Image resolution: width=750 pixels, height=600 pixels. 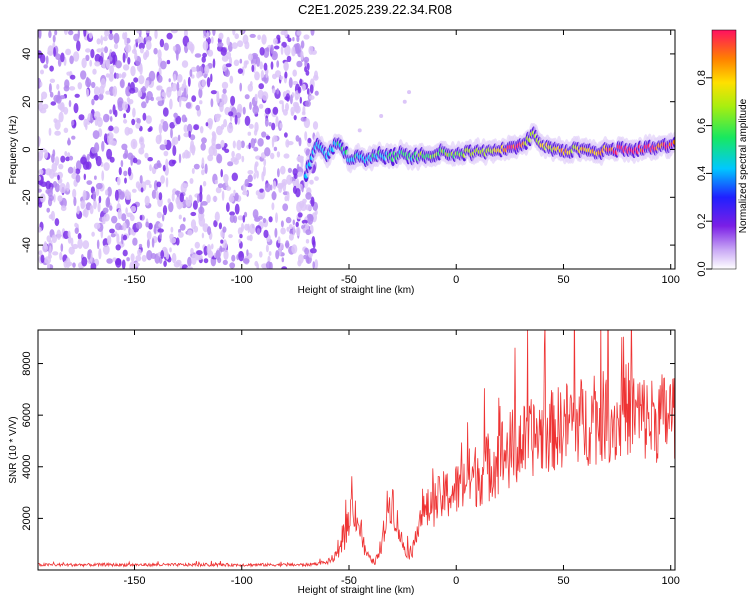 I want to click on chart-title: C2E1.2025.239.22.34.R08, so click(x=375, y=9).